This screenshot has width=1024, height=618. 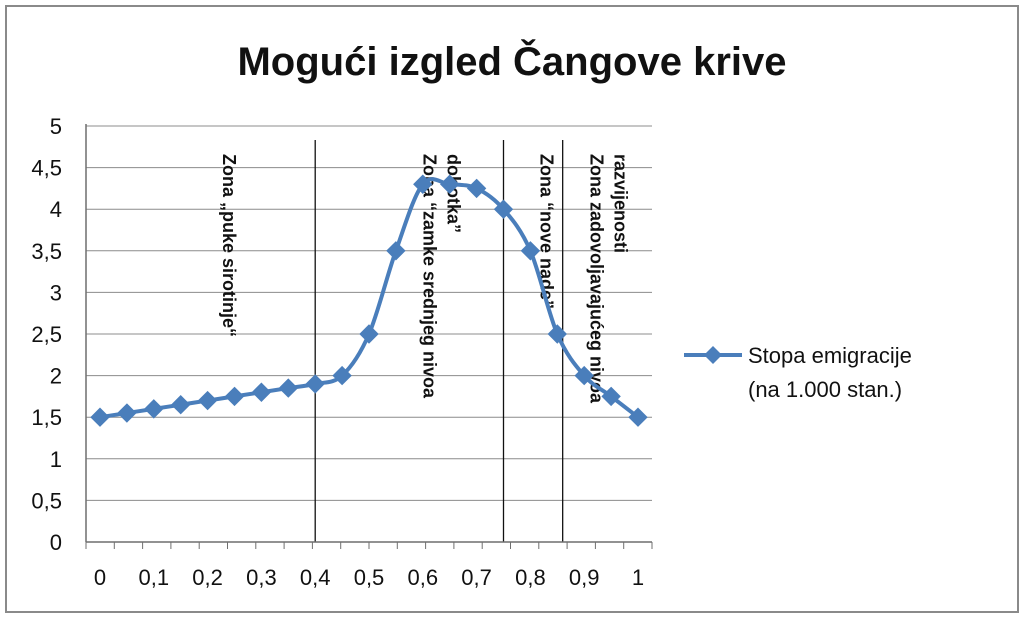 I want to click on x-tick-label: 1, so click(x=638, y=577).